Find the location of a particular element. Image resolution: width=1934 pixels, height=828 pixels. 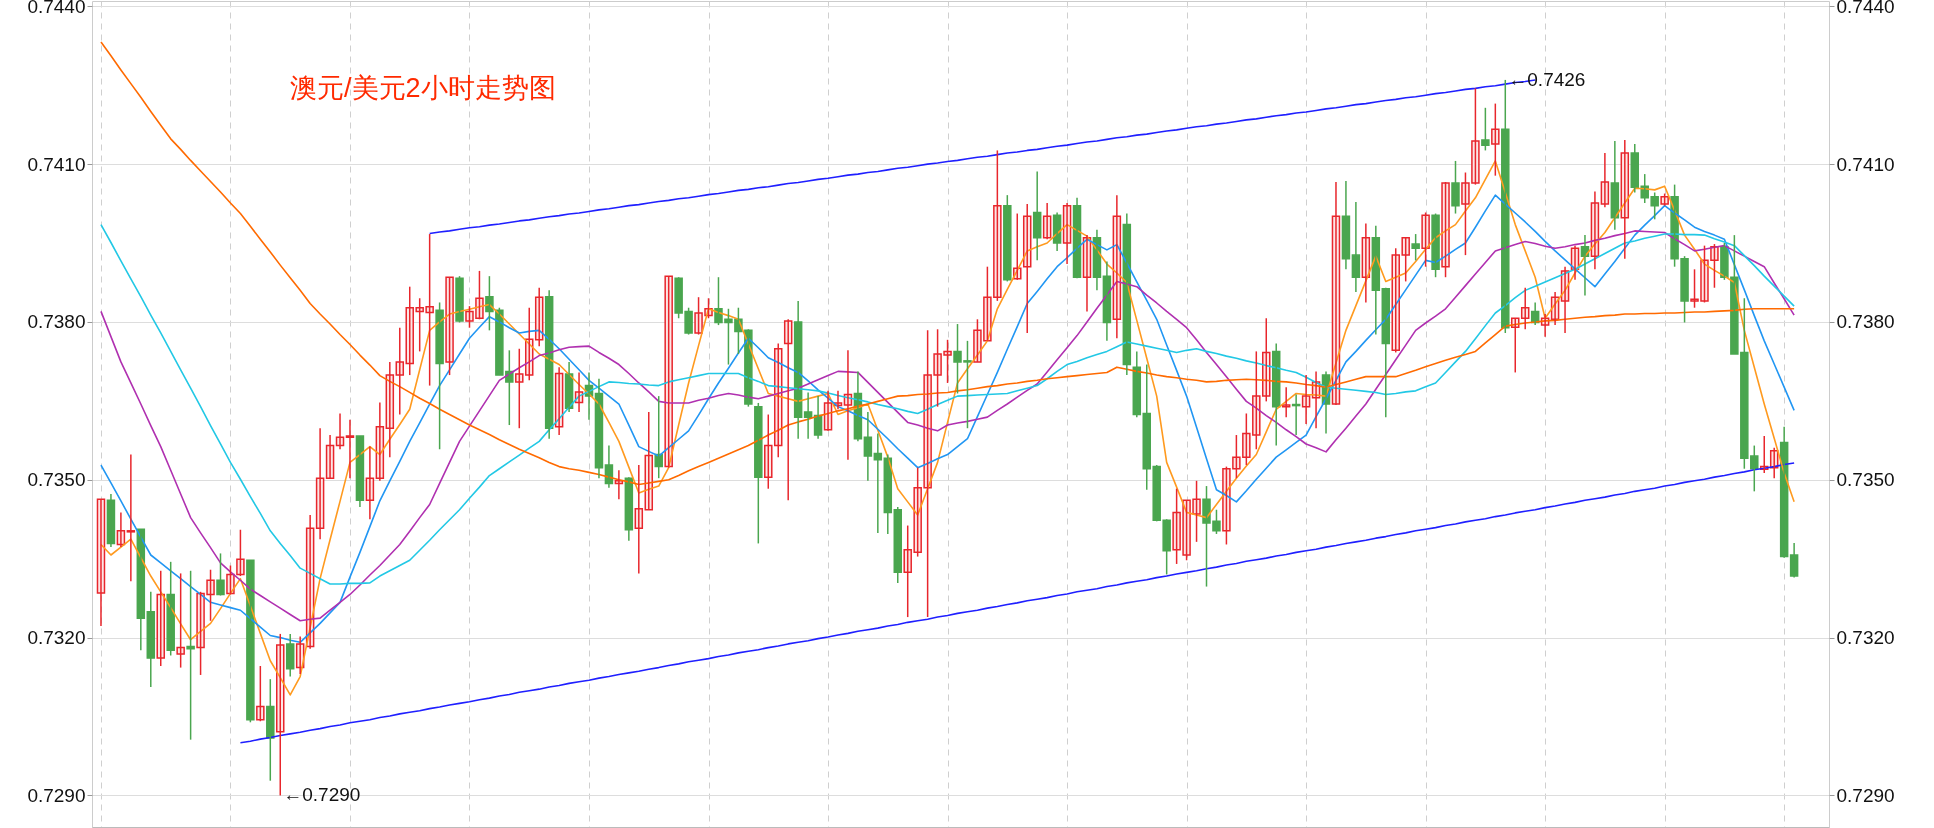

y2-tick-label: 0.7350 is located at coordinates (1865, 480).